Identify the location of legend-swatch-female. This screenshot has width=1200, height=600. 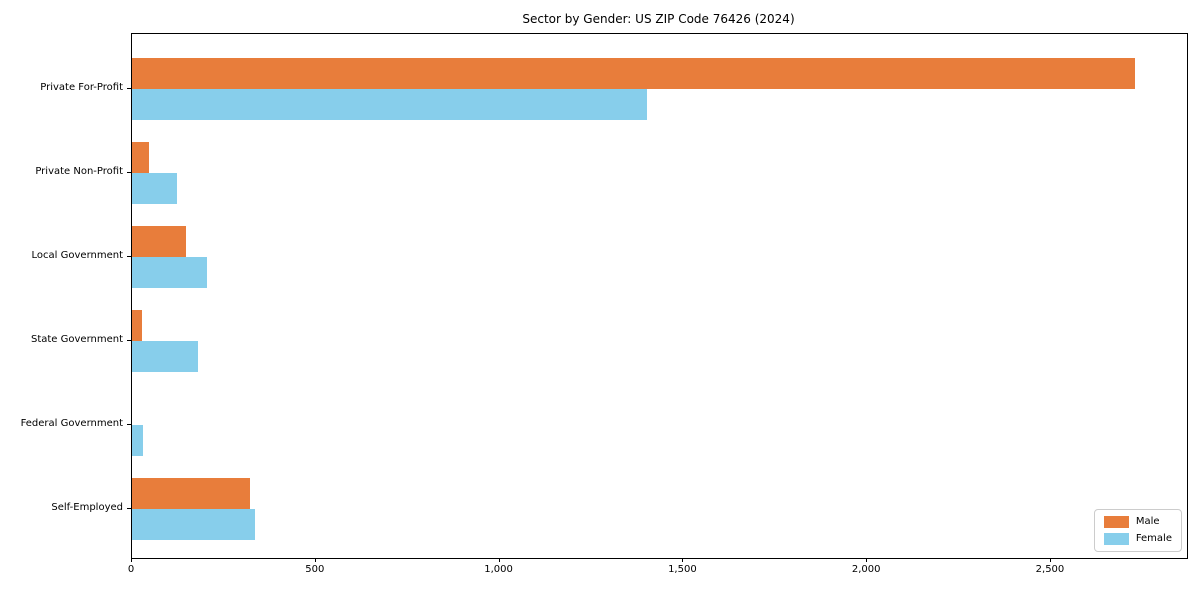
(1116, 539).